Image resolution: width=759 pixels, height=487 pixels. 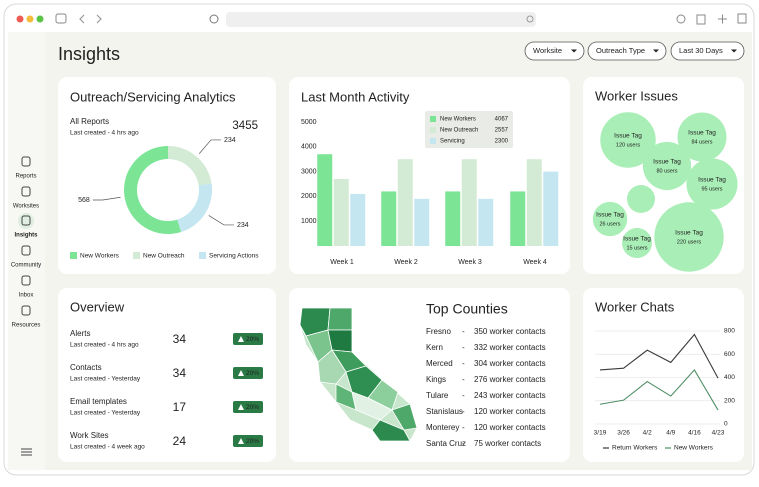 I want to click on leader-line, so click(x=221, y=220).